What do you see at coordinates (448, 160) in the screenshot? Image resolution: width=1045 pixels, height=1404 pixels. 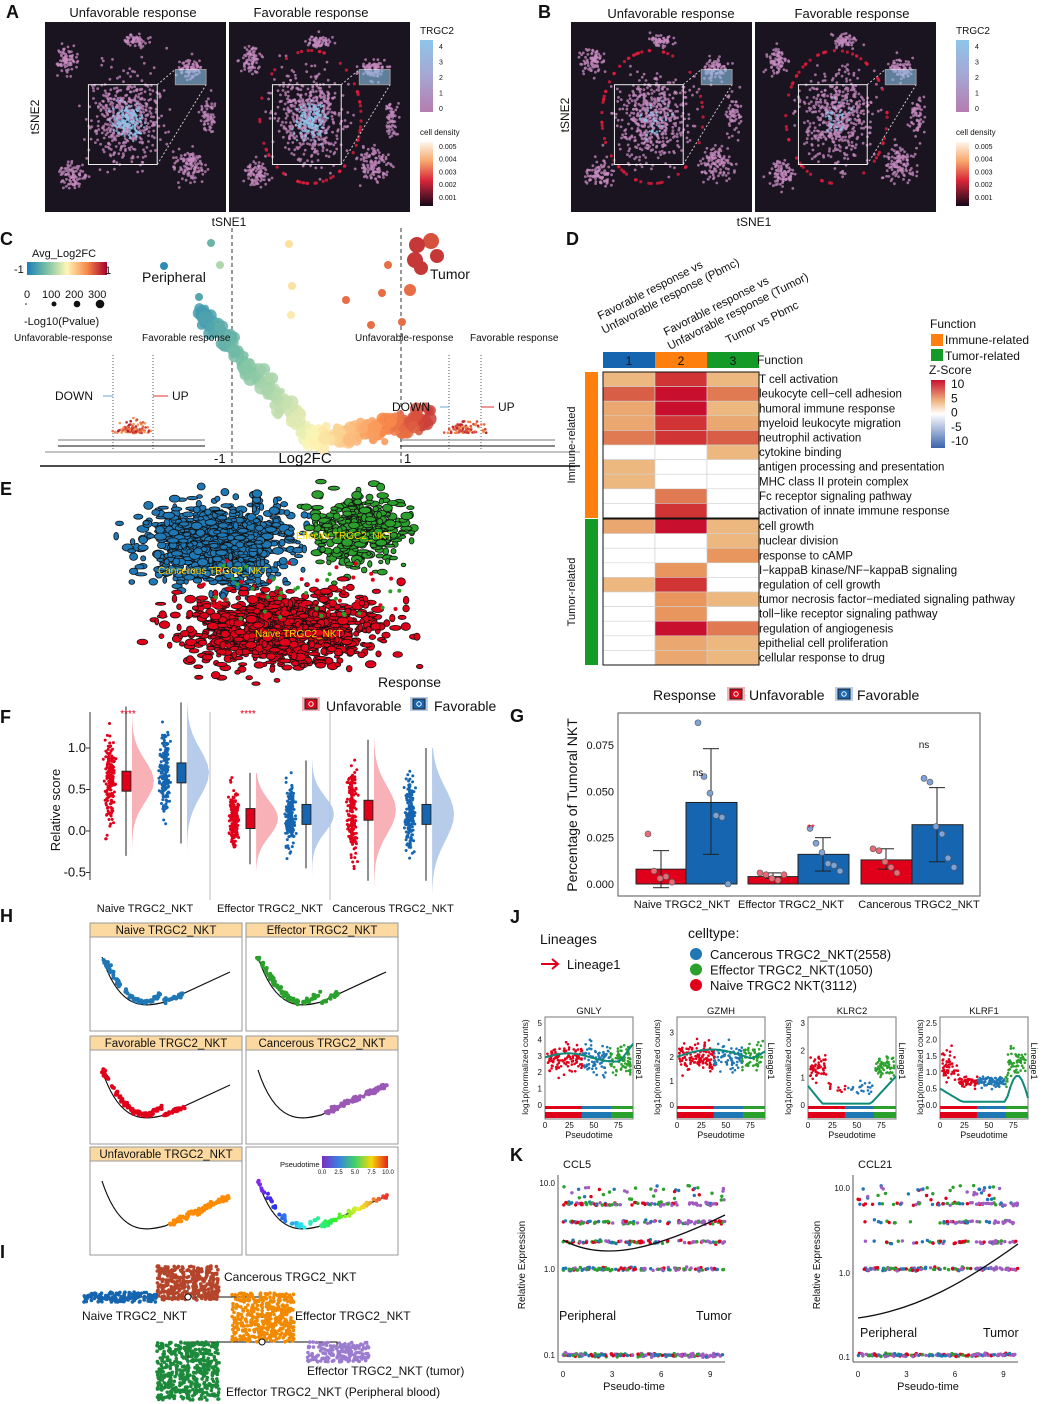 I see `density-tick: 0.004` at bounding box center [448, 160].